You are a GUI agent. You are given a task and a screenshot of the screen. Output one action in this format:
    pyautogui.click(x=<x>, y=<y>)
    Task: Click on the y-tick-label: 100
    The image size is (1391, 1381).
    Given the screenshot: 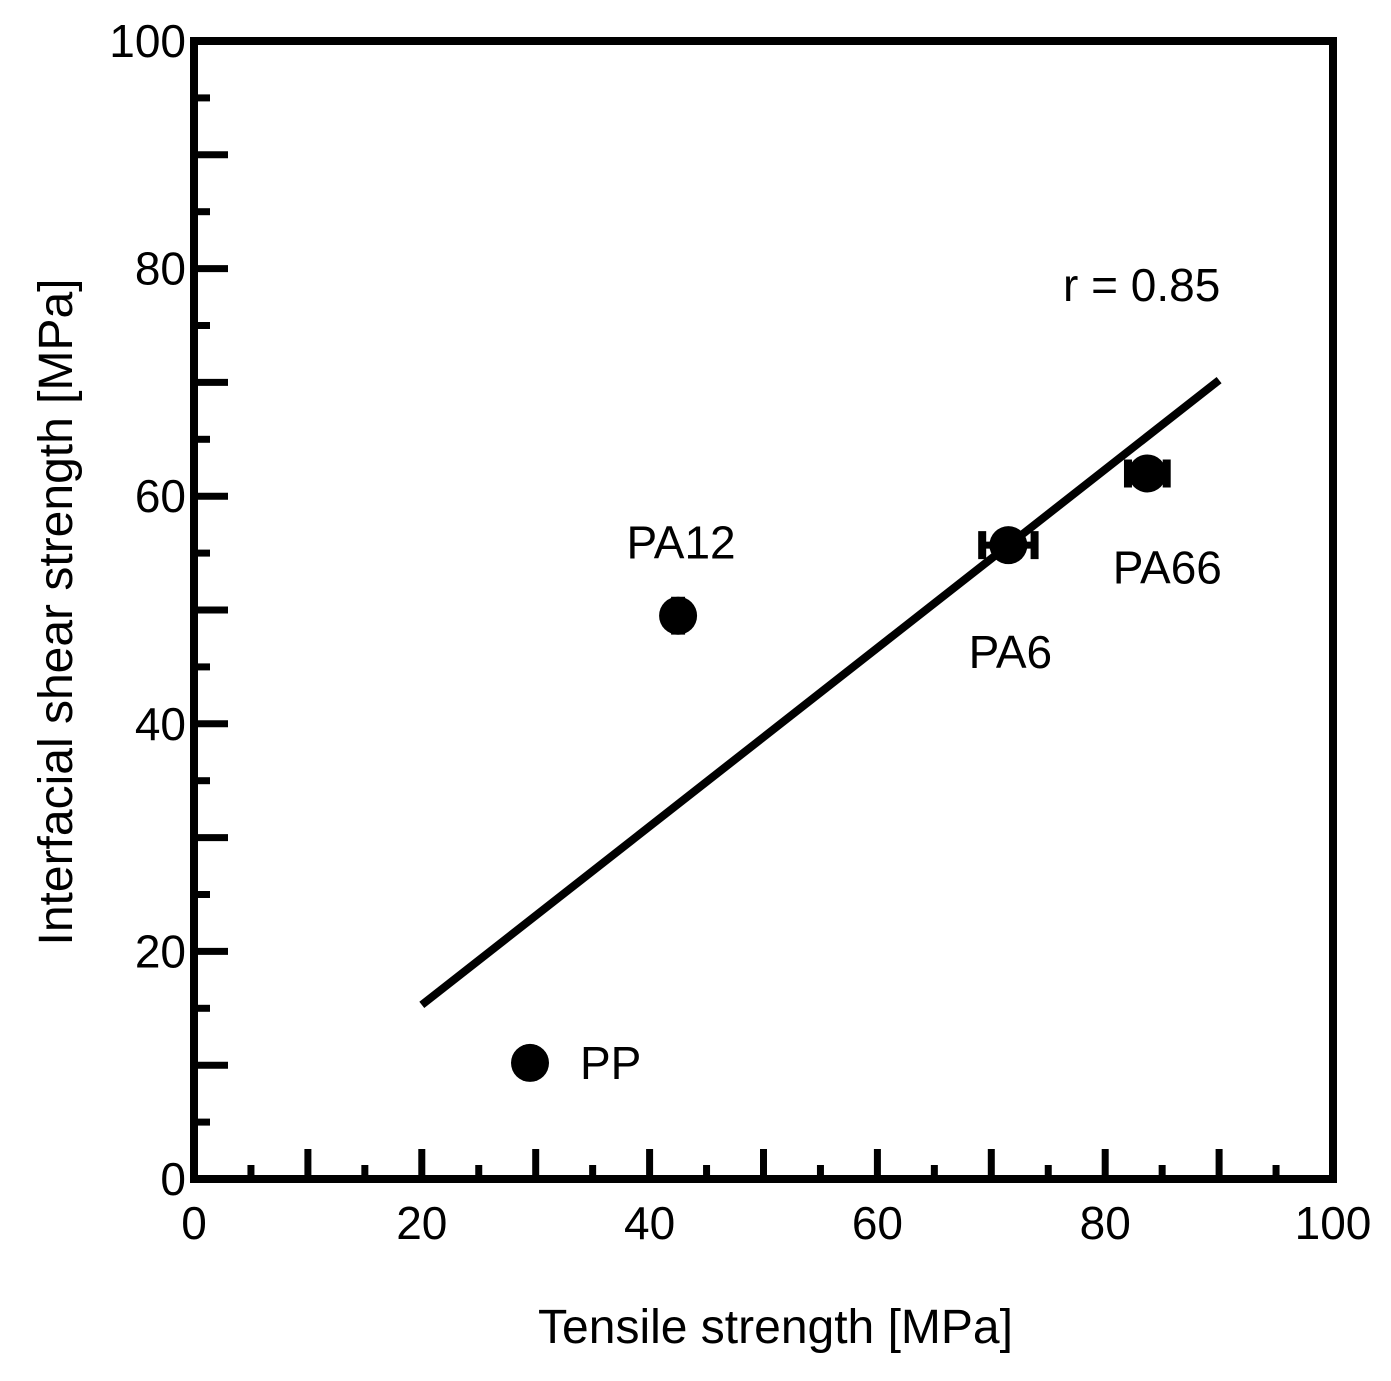 What is the action you would take?
    pyautogui.click(x=147, y=41)
    